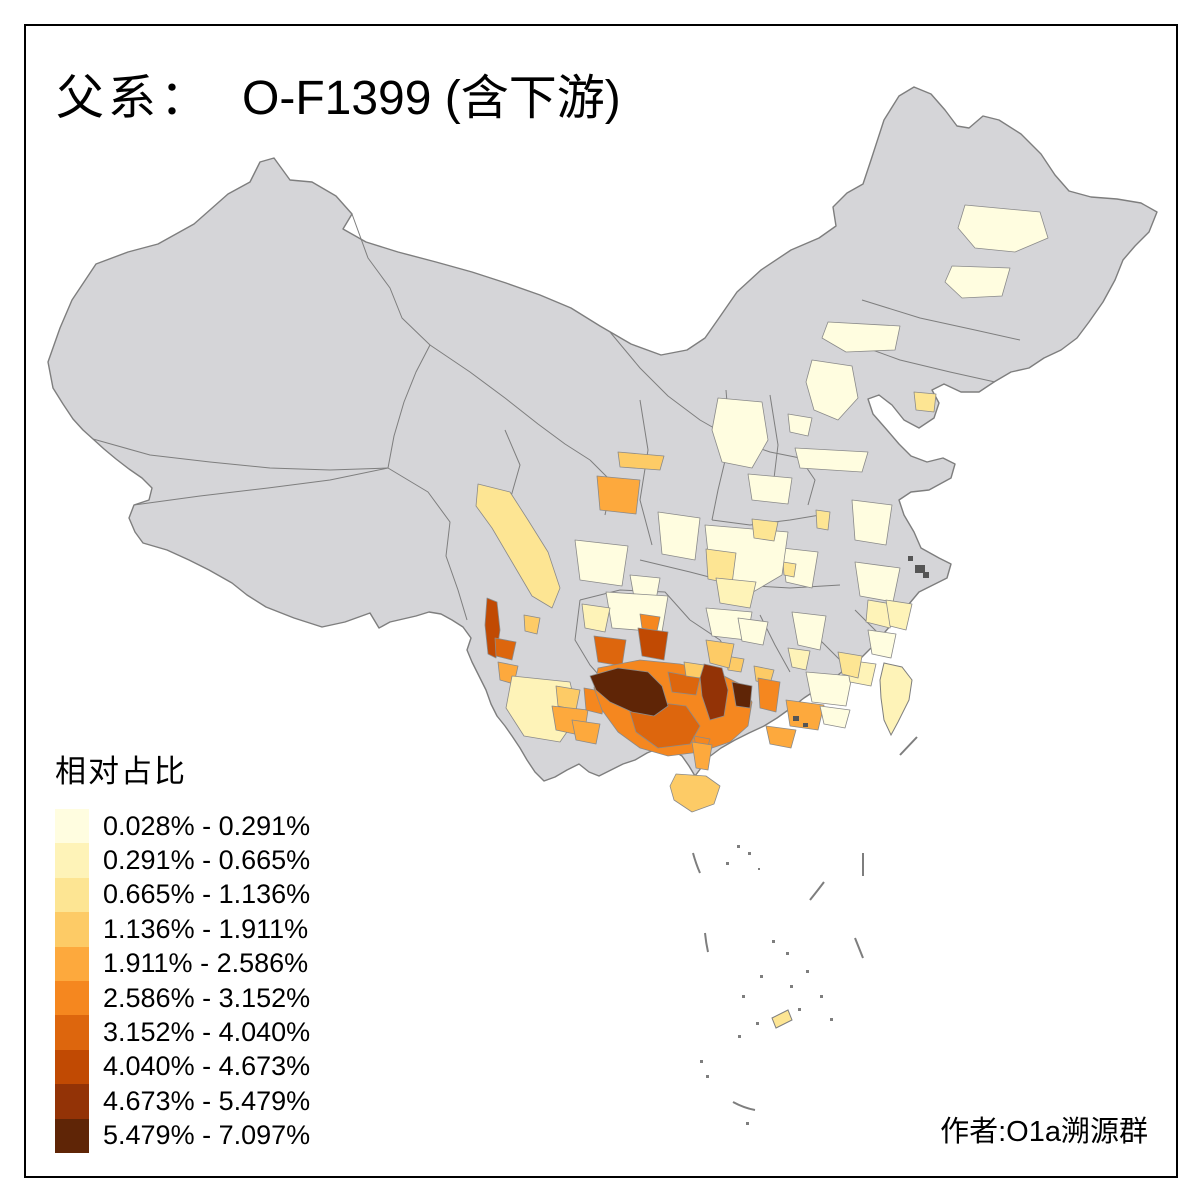 This screenshot has height=1200, width=1200. I want to click on legend-label: 1.911% - 2.586%, so click(206, 963).